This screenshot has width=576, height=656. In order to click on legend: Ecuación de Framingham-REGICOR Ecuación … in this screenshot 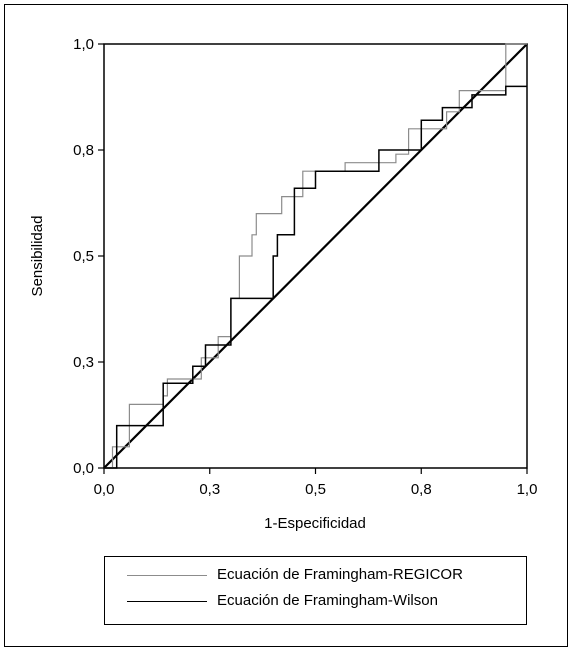, I will do `click(315, 590)`.